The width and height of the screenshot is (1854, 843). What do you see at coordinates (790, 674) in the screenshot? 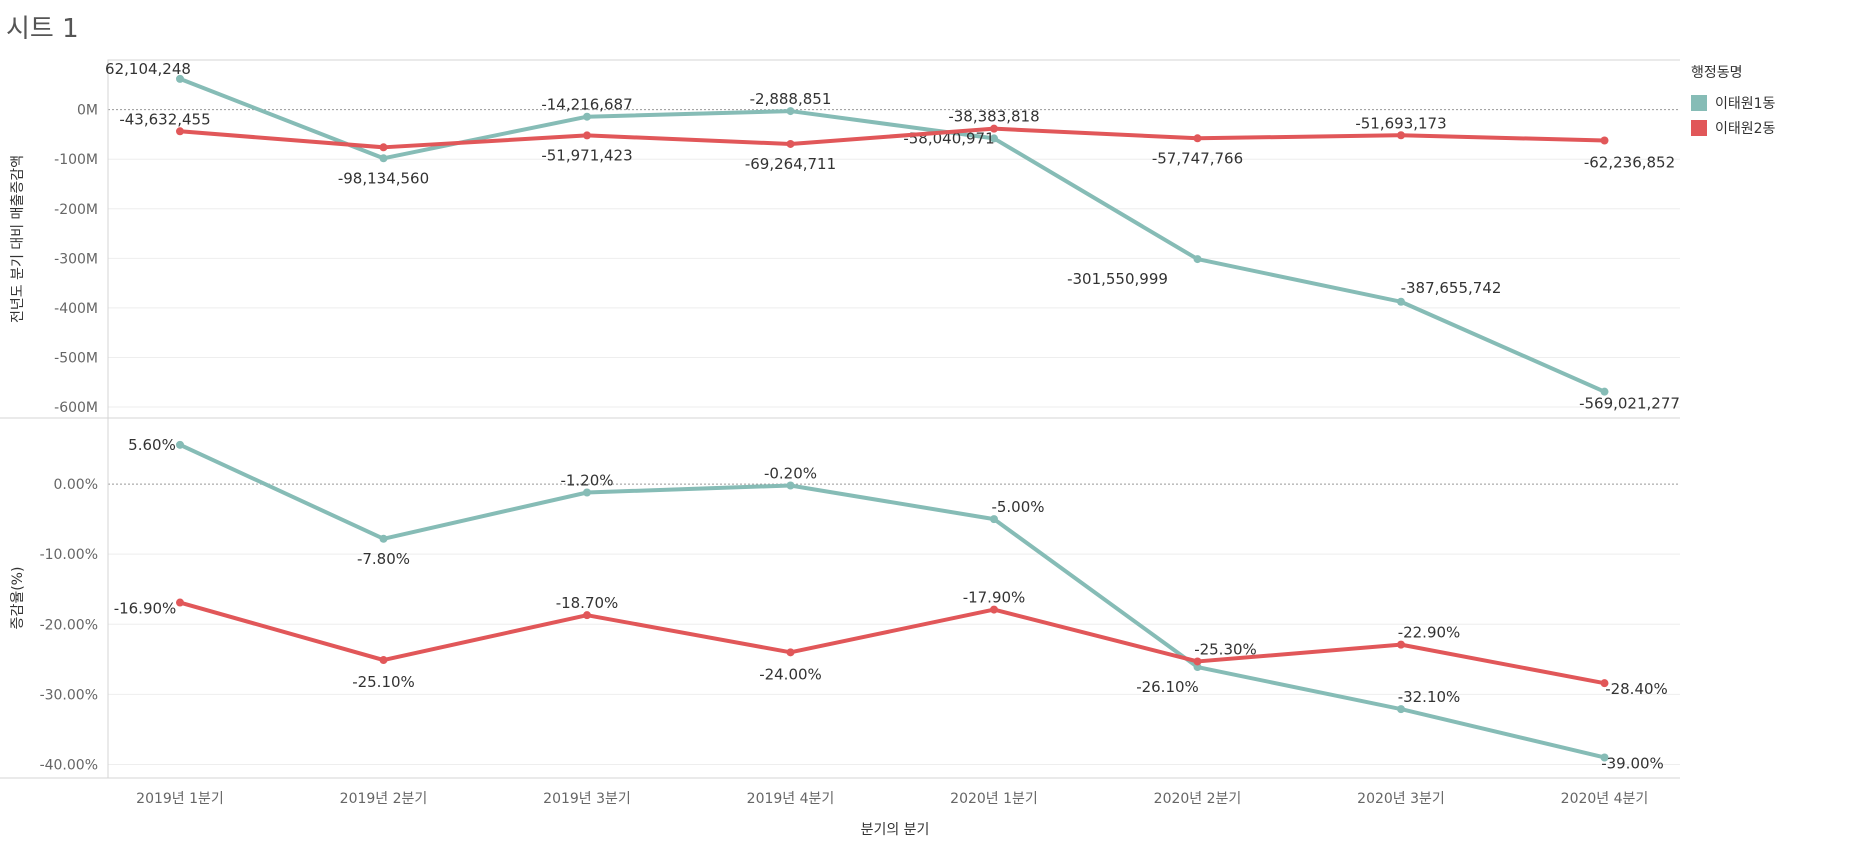
I see `data-label: -24.00%` at bounding box center [790, 674].